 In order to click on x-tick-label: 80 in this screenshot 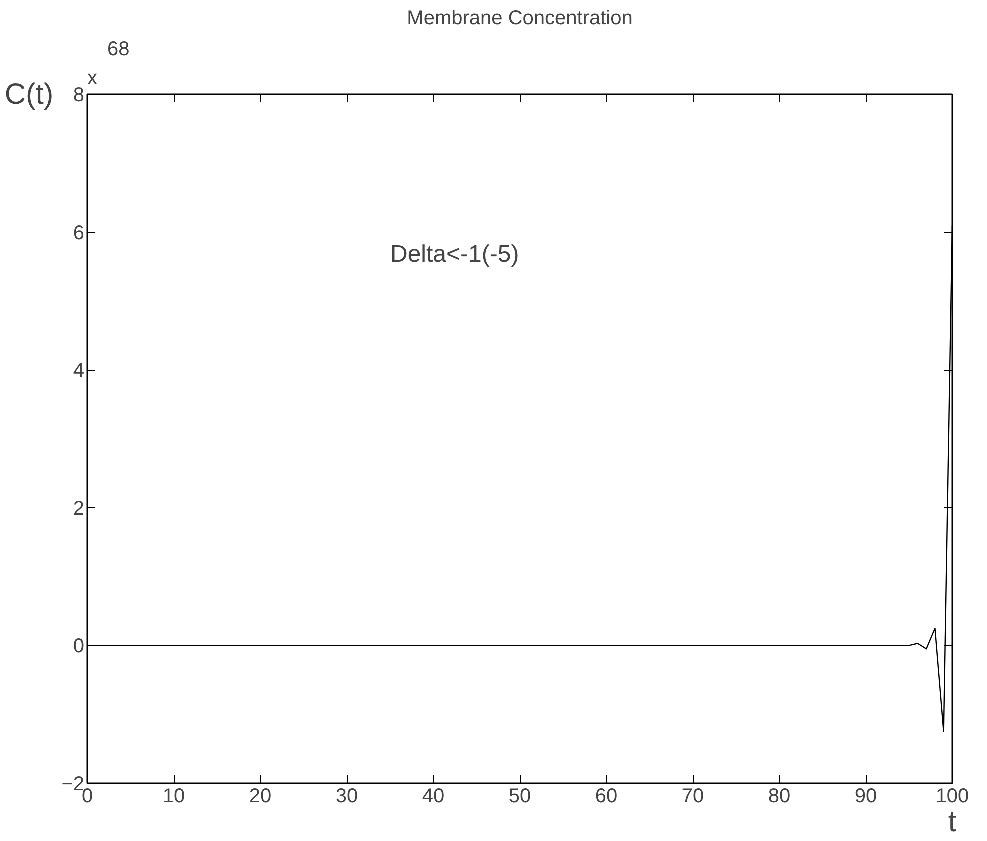, I will do `click(779, 797)`.